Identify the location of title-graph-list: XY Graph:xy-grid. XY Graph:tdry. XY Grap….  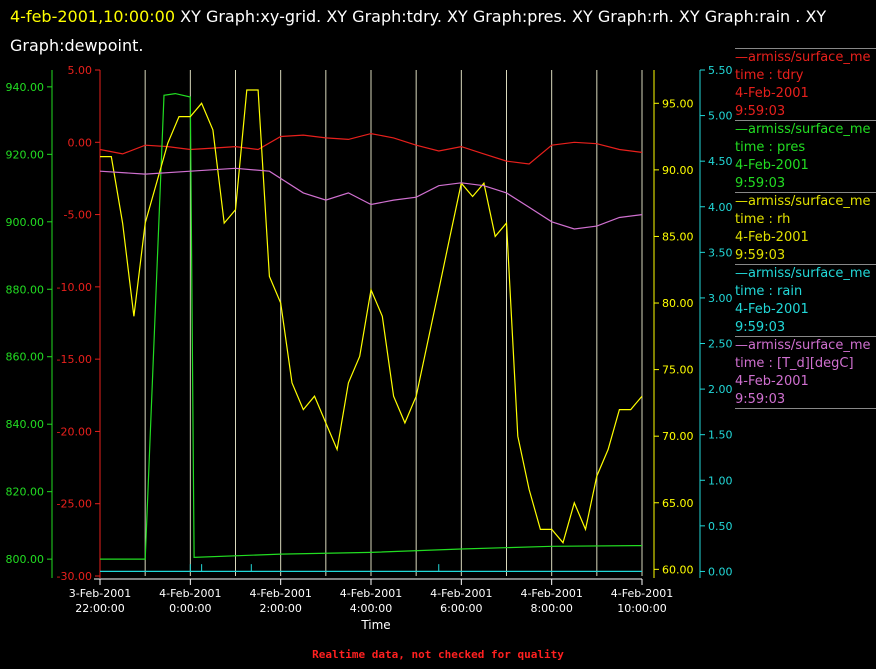
(418, 31).